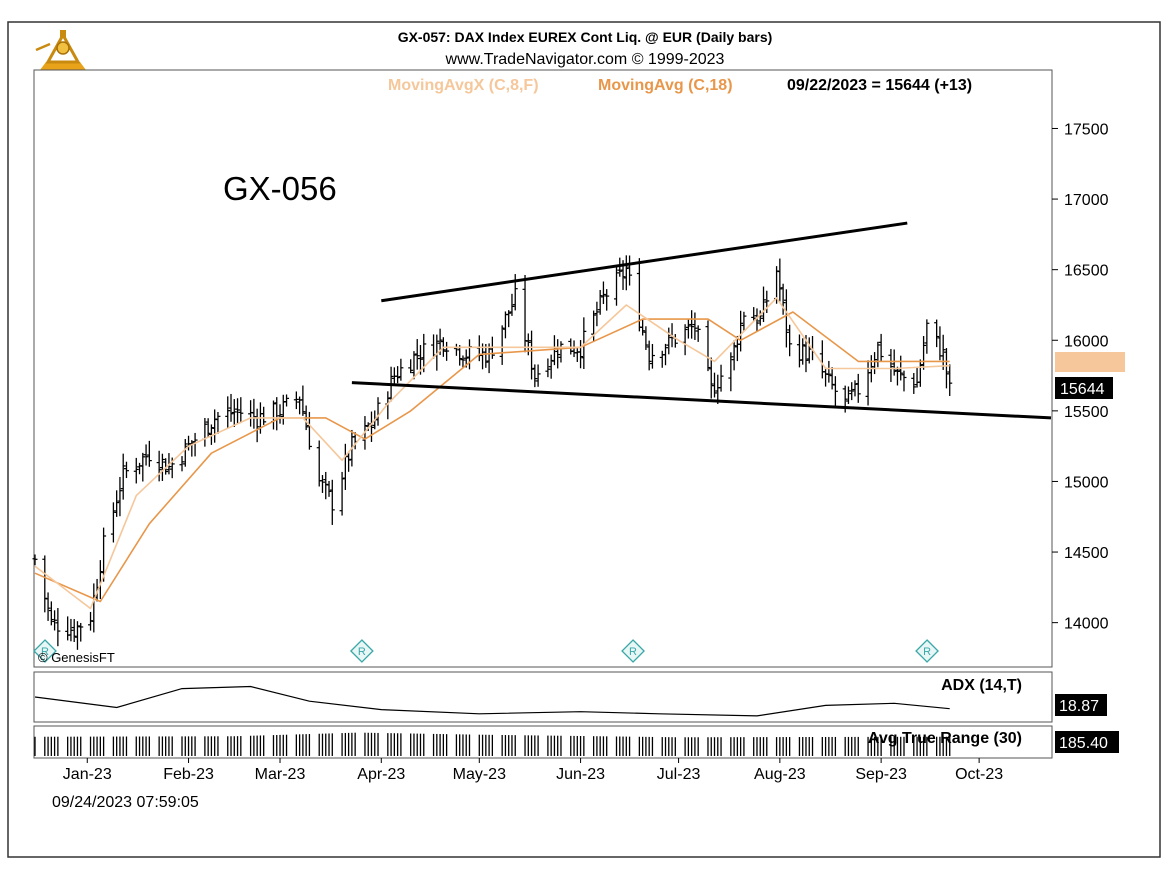  What do you see at coordinates (580, 774) in the screenshot?
I see `x-tick-label: Jun-23` at bounding box center [580, 774].